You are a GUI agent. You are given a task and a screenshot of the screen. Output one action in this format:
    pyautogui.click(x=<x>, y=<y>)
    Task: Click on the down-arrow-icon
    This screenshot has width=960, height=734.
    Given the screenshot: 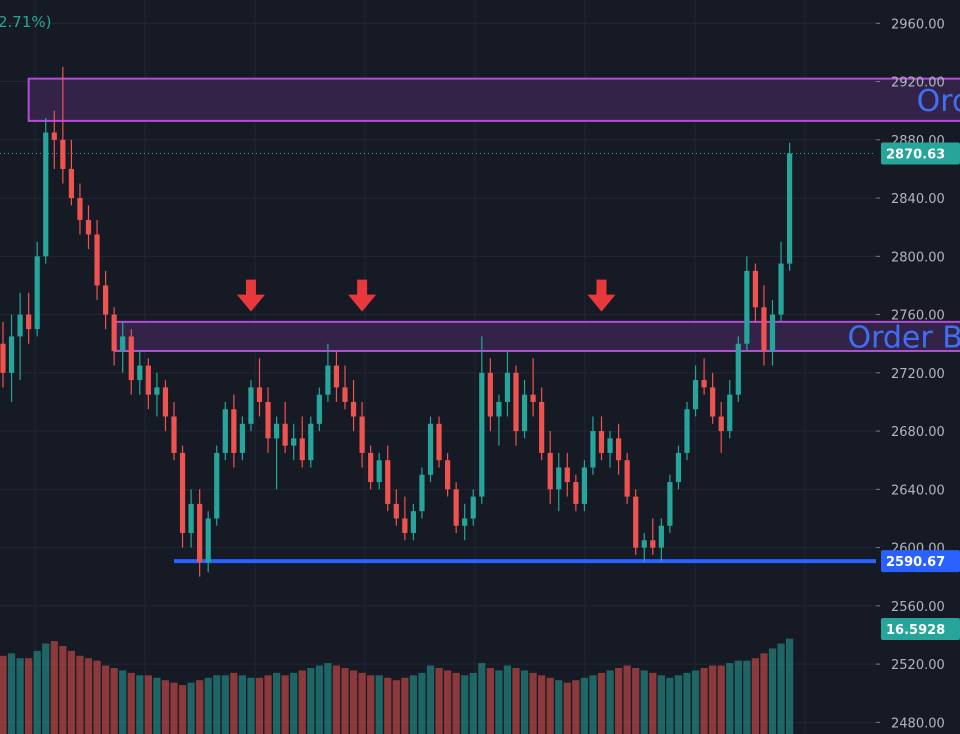 What is the action you would take?
    pyautogui.click(x=601, y=295)
    